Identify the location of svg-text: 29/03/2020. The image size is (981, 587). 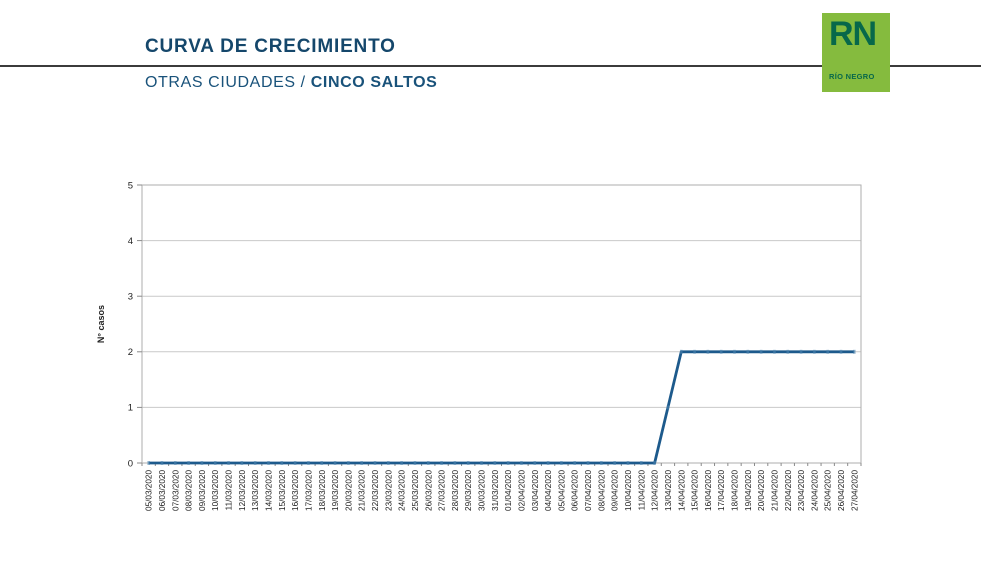
(468, 490).